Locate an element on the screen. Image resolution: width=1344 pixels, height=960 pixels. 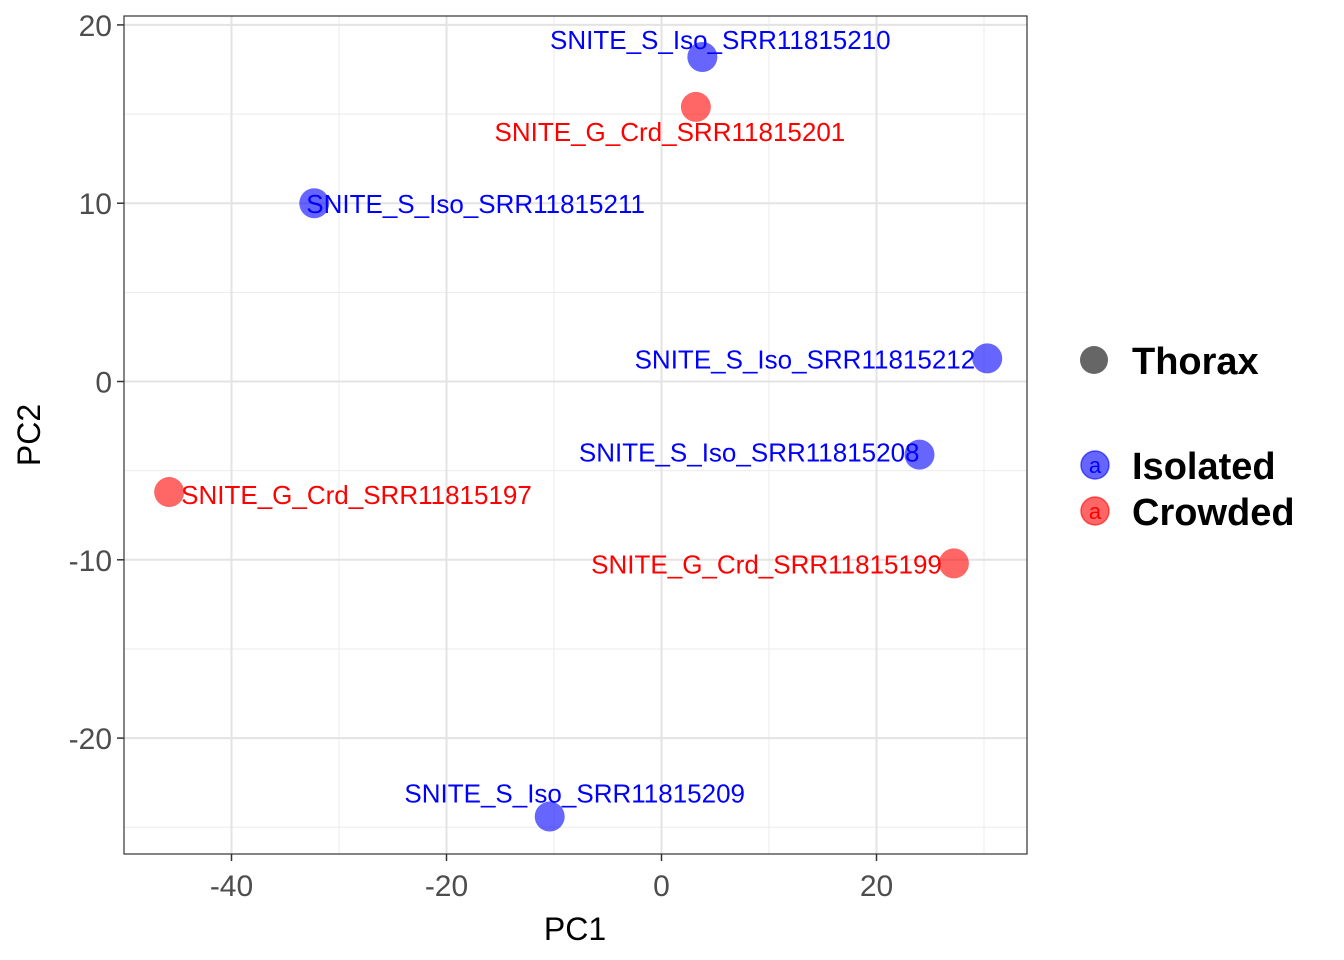
legend-label-isolated: Isolated is located at coordinates (1204, 467).